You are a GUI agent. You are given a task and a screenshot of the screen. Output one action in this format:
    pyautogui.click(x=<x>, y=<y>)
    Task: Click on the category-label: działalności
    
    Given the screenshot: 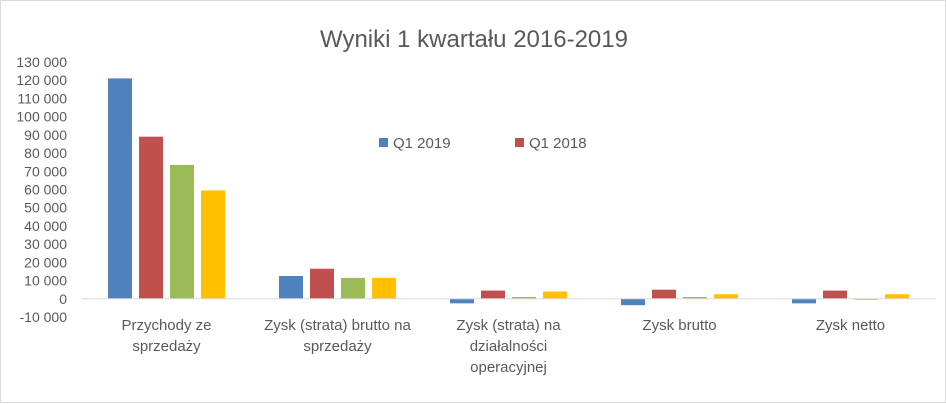 What is the action you would take?
    pyautogui.click(x=509, y=346)
    